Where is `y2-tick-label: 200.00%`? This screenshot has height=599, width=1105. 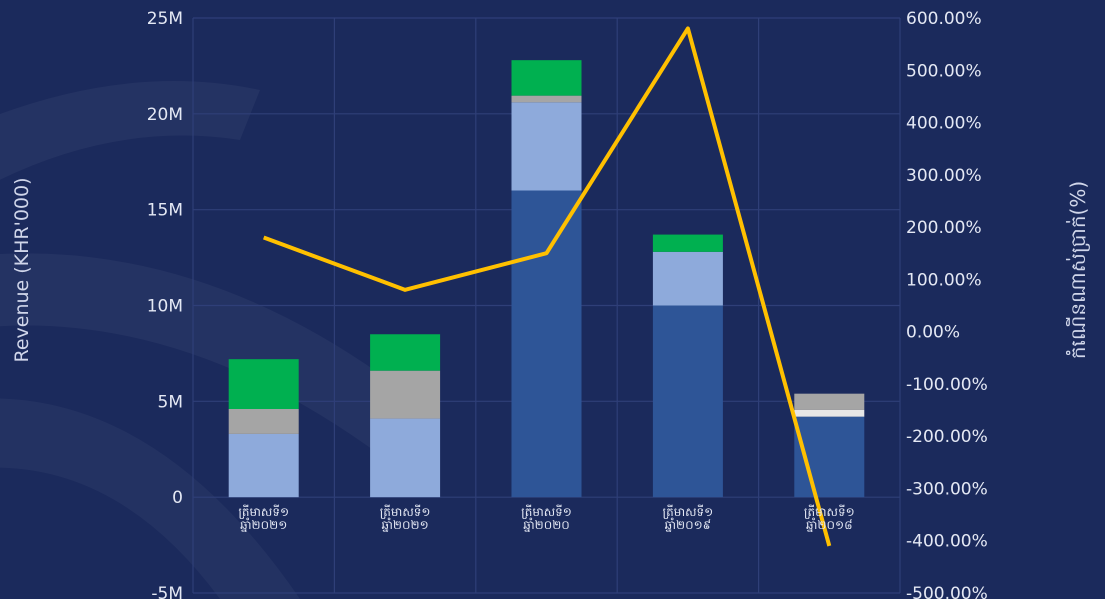 y2-tick-label: 200.00% is located at coordinates (944, 228).